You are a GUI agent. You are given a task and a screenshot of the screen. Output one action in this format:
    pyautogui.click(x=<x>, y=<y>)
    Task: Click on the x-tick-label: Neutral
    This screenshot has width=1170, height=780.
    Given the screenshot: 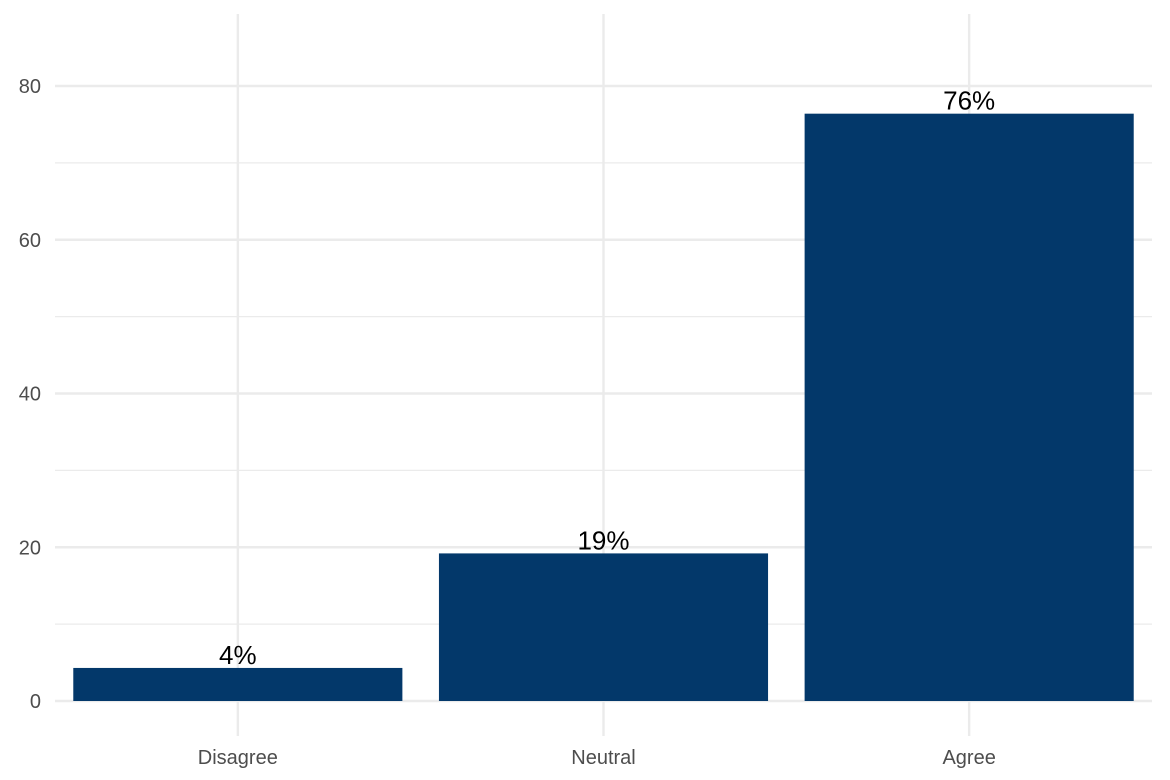 What is the action you would take?
    pyautogui.click(x=603, y=758)
    